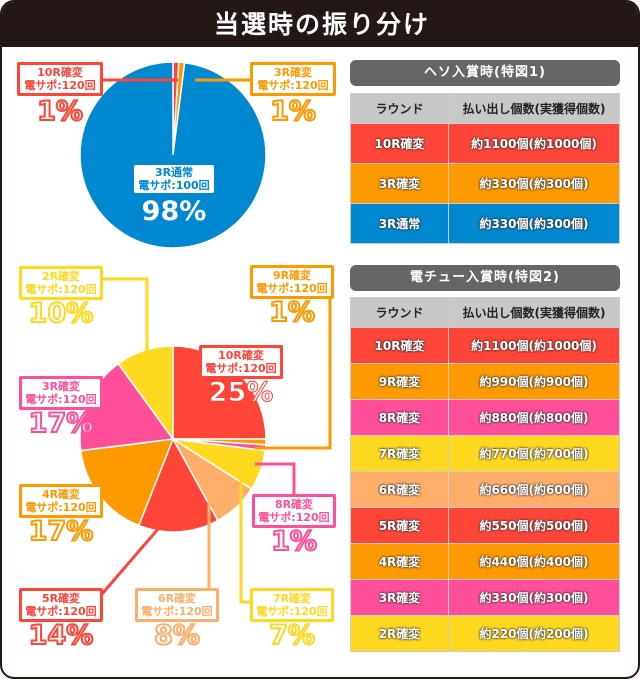 This screenshot has width=640, height=679. Describe the element at coordinates (399, 489) in the screenshot. I see `round-cell: 6R確変` at that location.